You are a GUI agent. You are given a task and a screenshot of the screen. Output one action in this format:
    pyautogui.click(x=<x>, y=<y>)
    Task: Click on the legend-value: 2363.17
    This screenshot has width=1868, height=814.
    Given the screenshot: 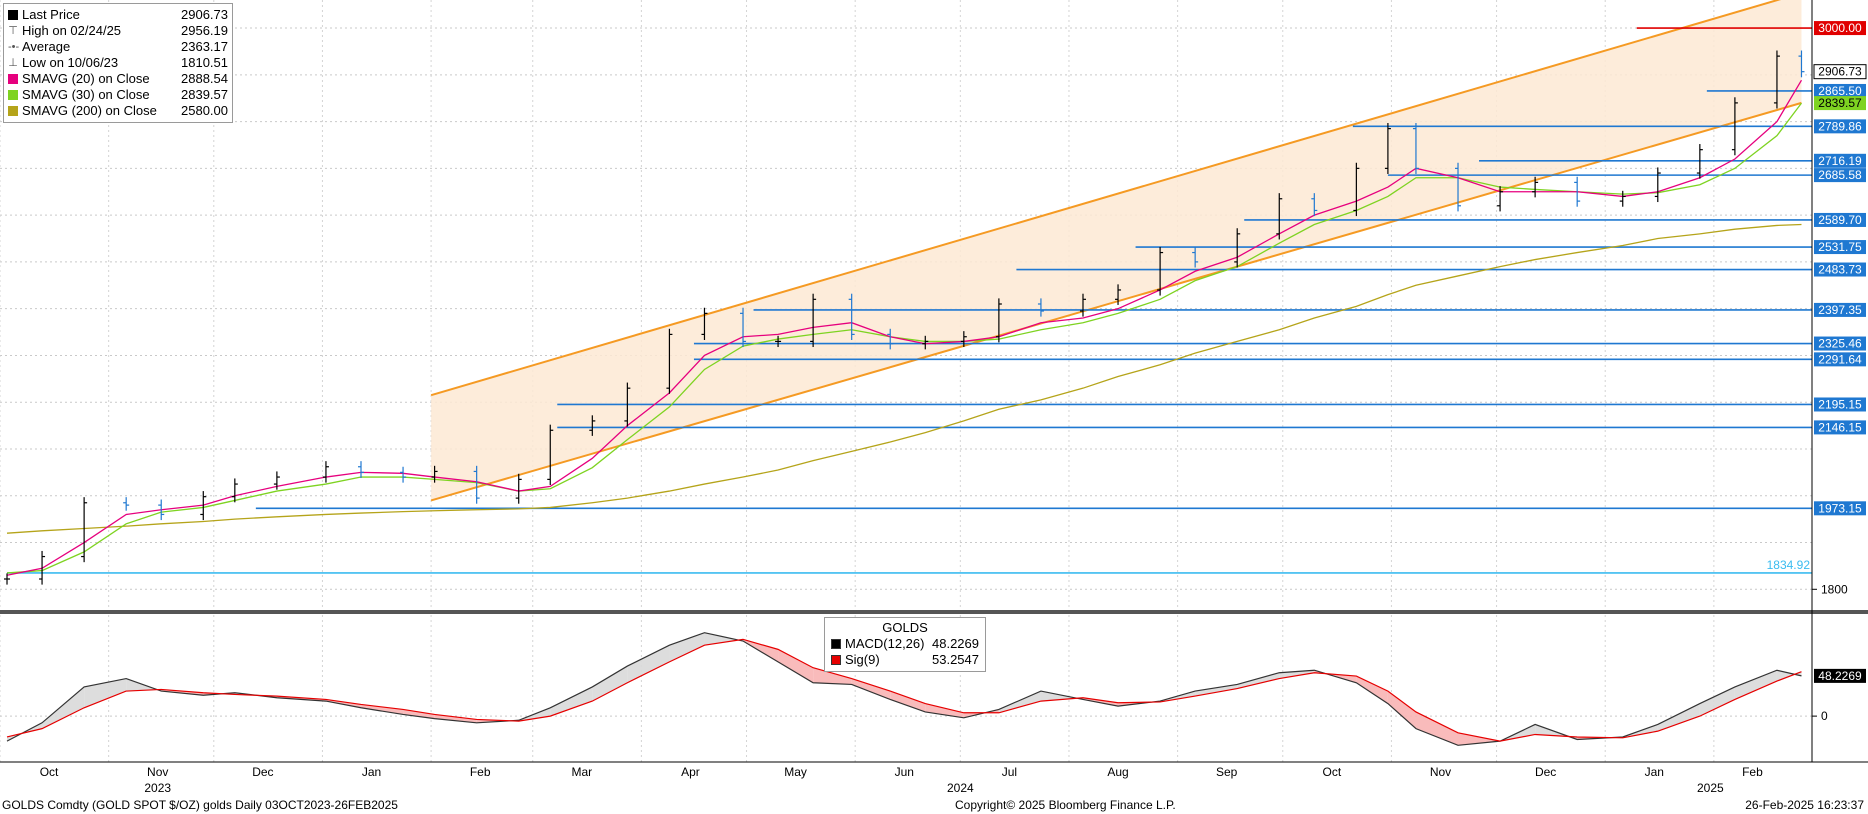 What is the action you would take?
    pyautogui.click(x=204, y=46)
    